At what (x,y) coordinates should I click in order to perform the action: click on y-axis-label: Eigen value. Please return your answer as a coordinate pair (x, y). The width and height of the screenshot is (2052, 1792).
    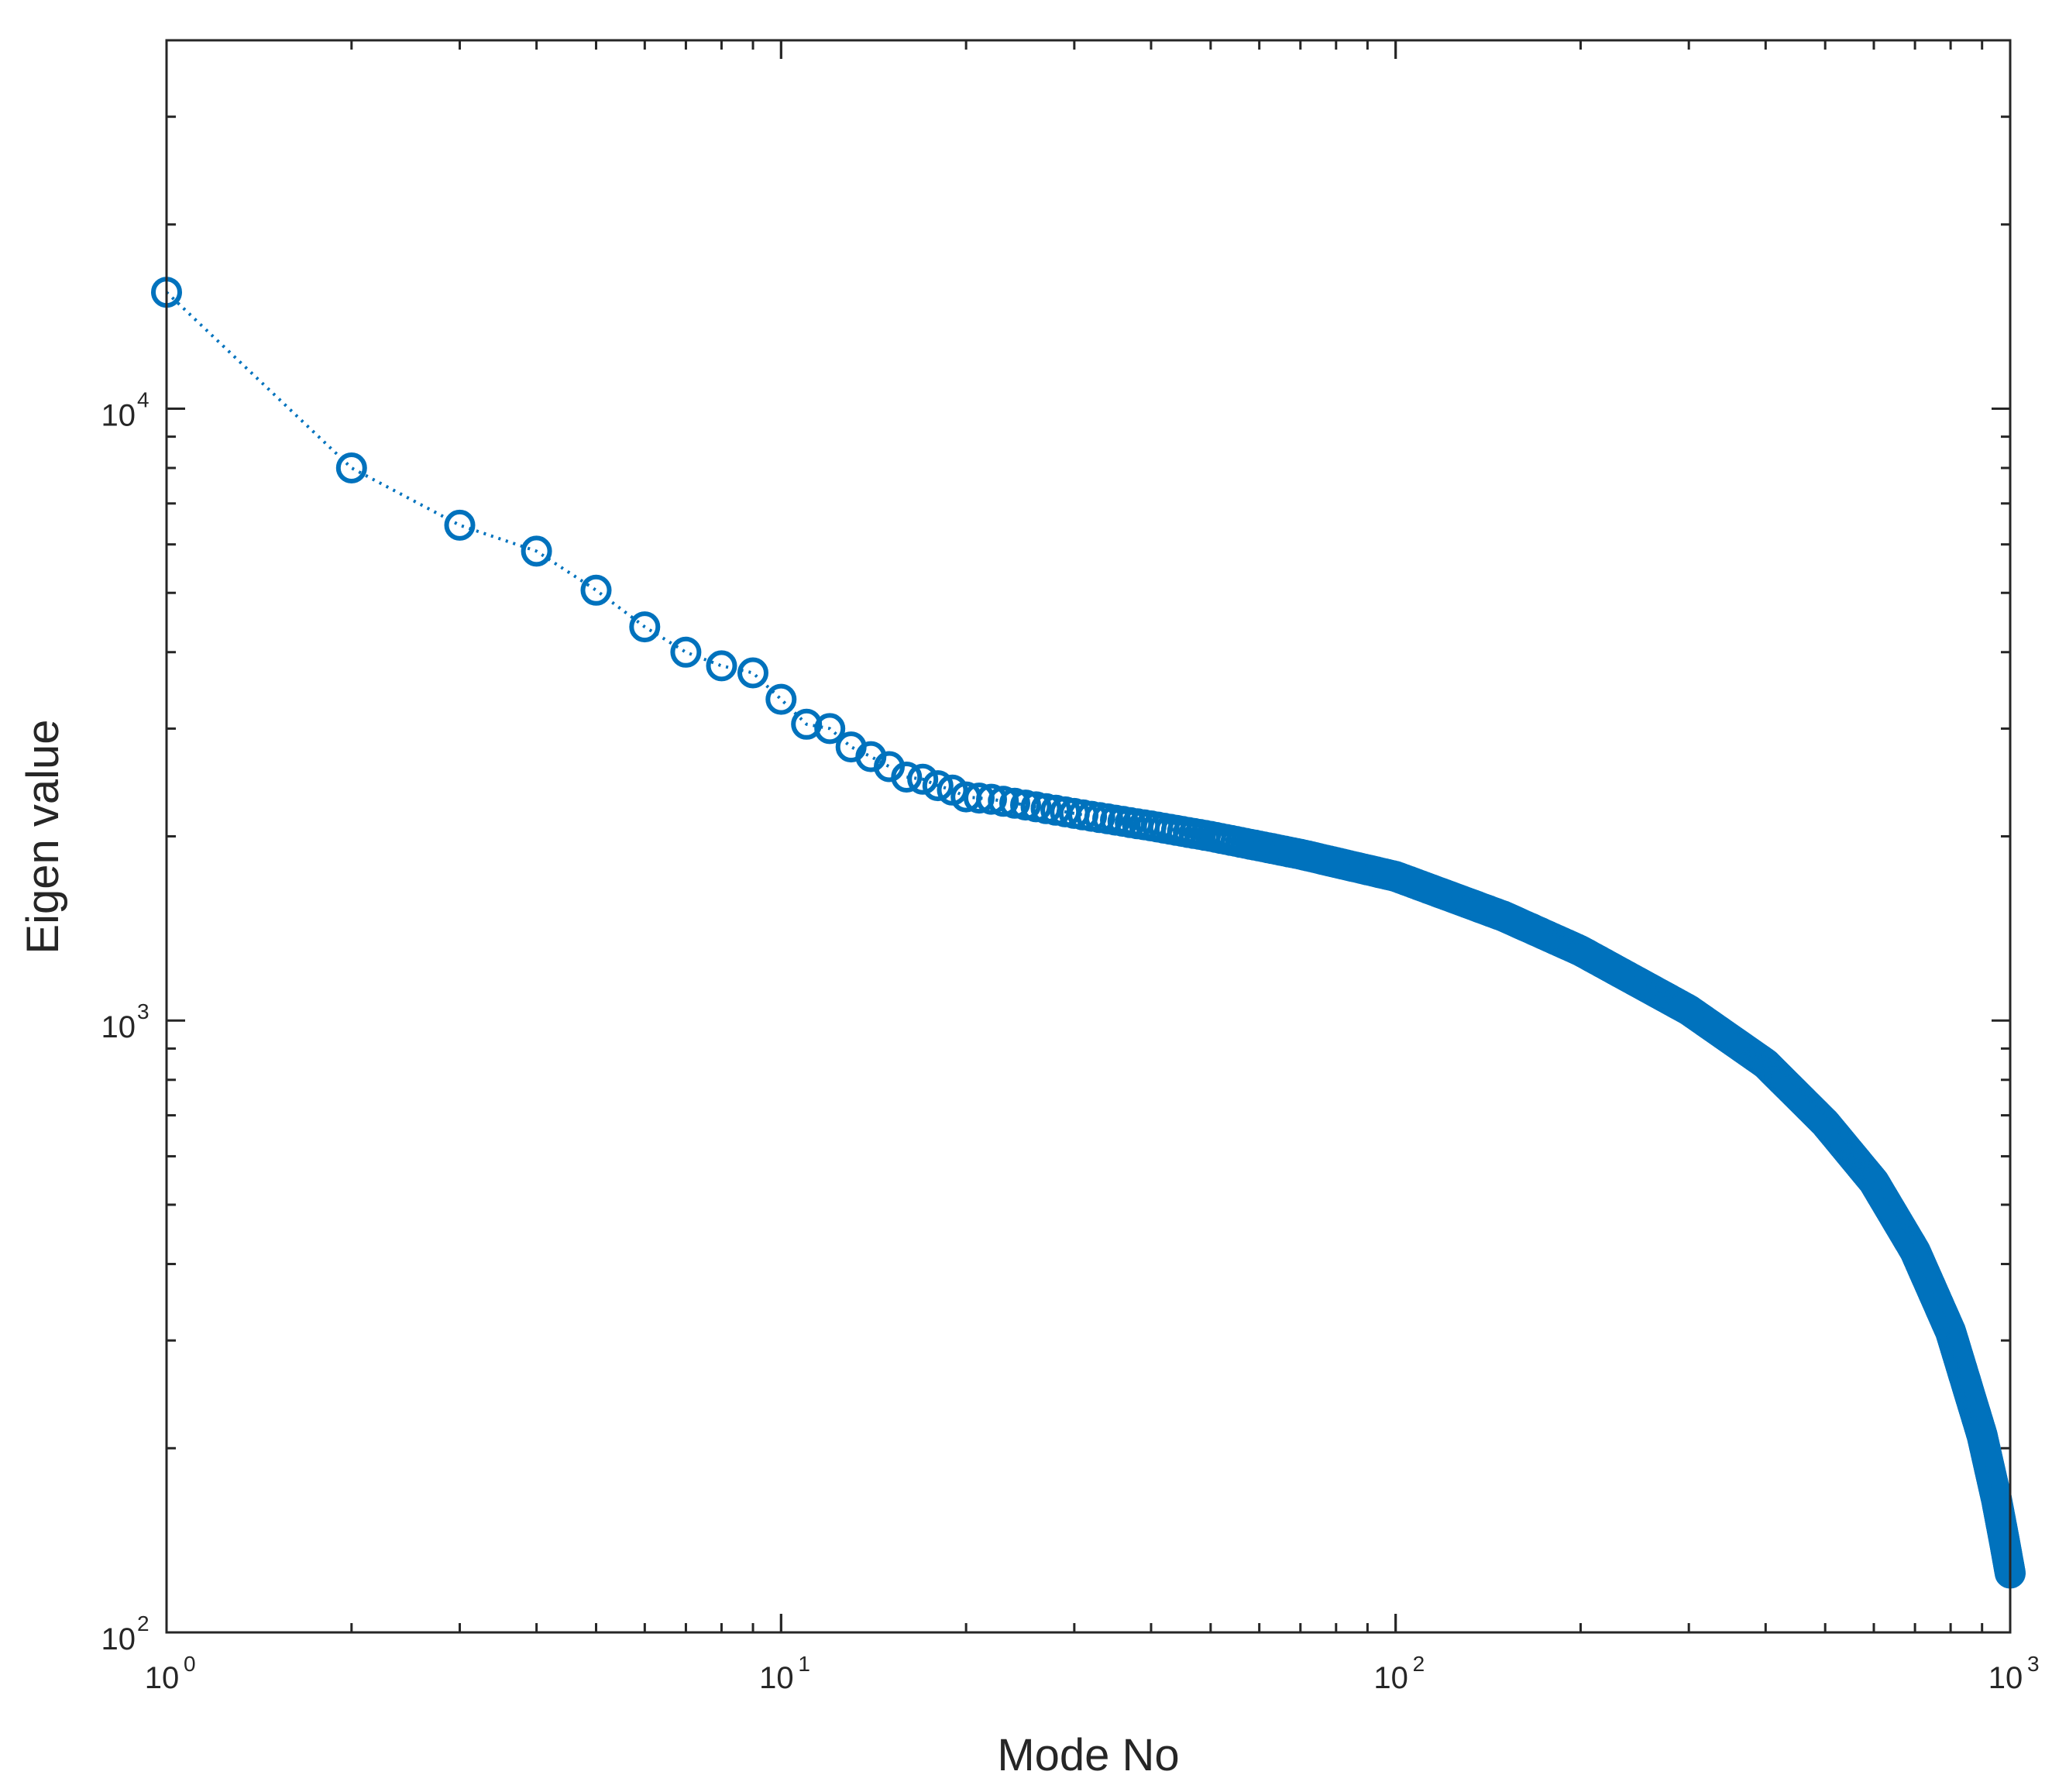
    Looking at the image, I should click on (43, 836).